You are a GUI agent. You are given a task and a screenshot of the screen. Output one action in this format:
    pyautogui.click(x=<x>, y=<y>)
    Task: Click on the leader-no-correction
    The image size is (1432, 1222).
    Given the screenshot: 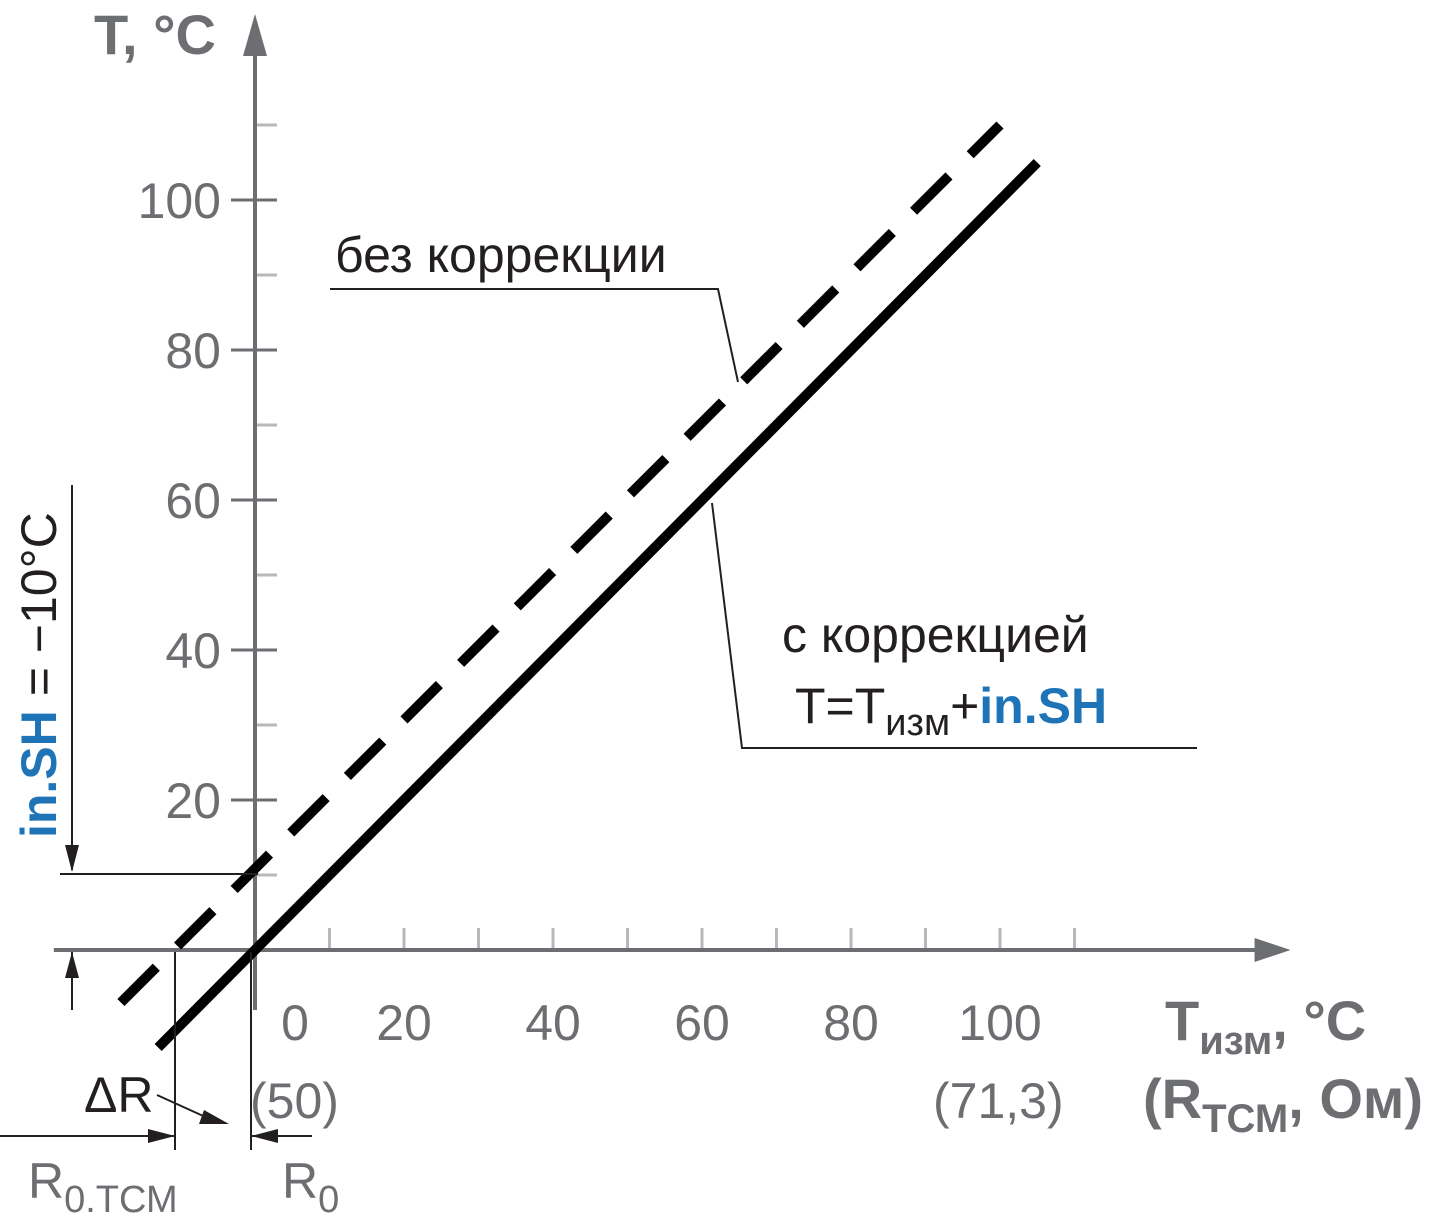 What is the action you would take?
    pyautogui.click(x=534, y=335)
    